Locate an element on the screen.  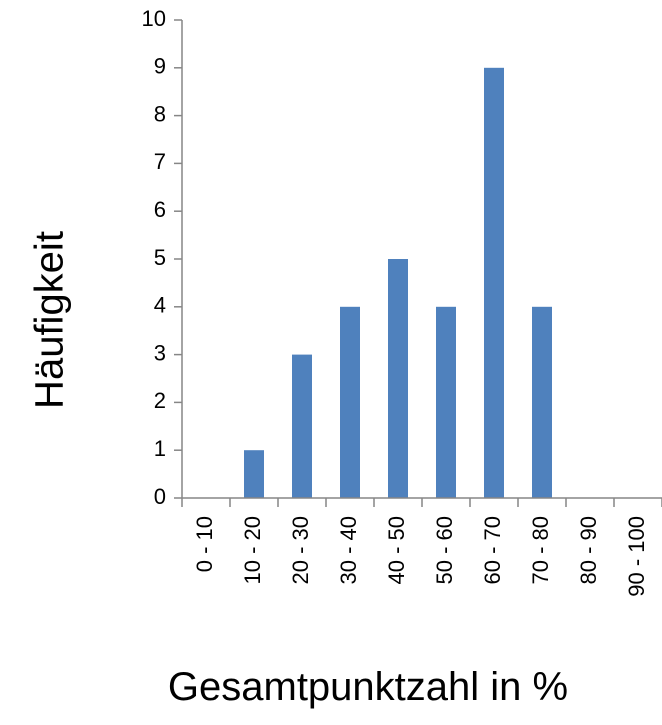
x-tick-label: 10 - 20 is located at coordinates (252, 550).